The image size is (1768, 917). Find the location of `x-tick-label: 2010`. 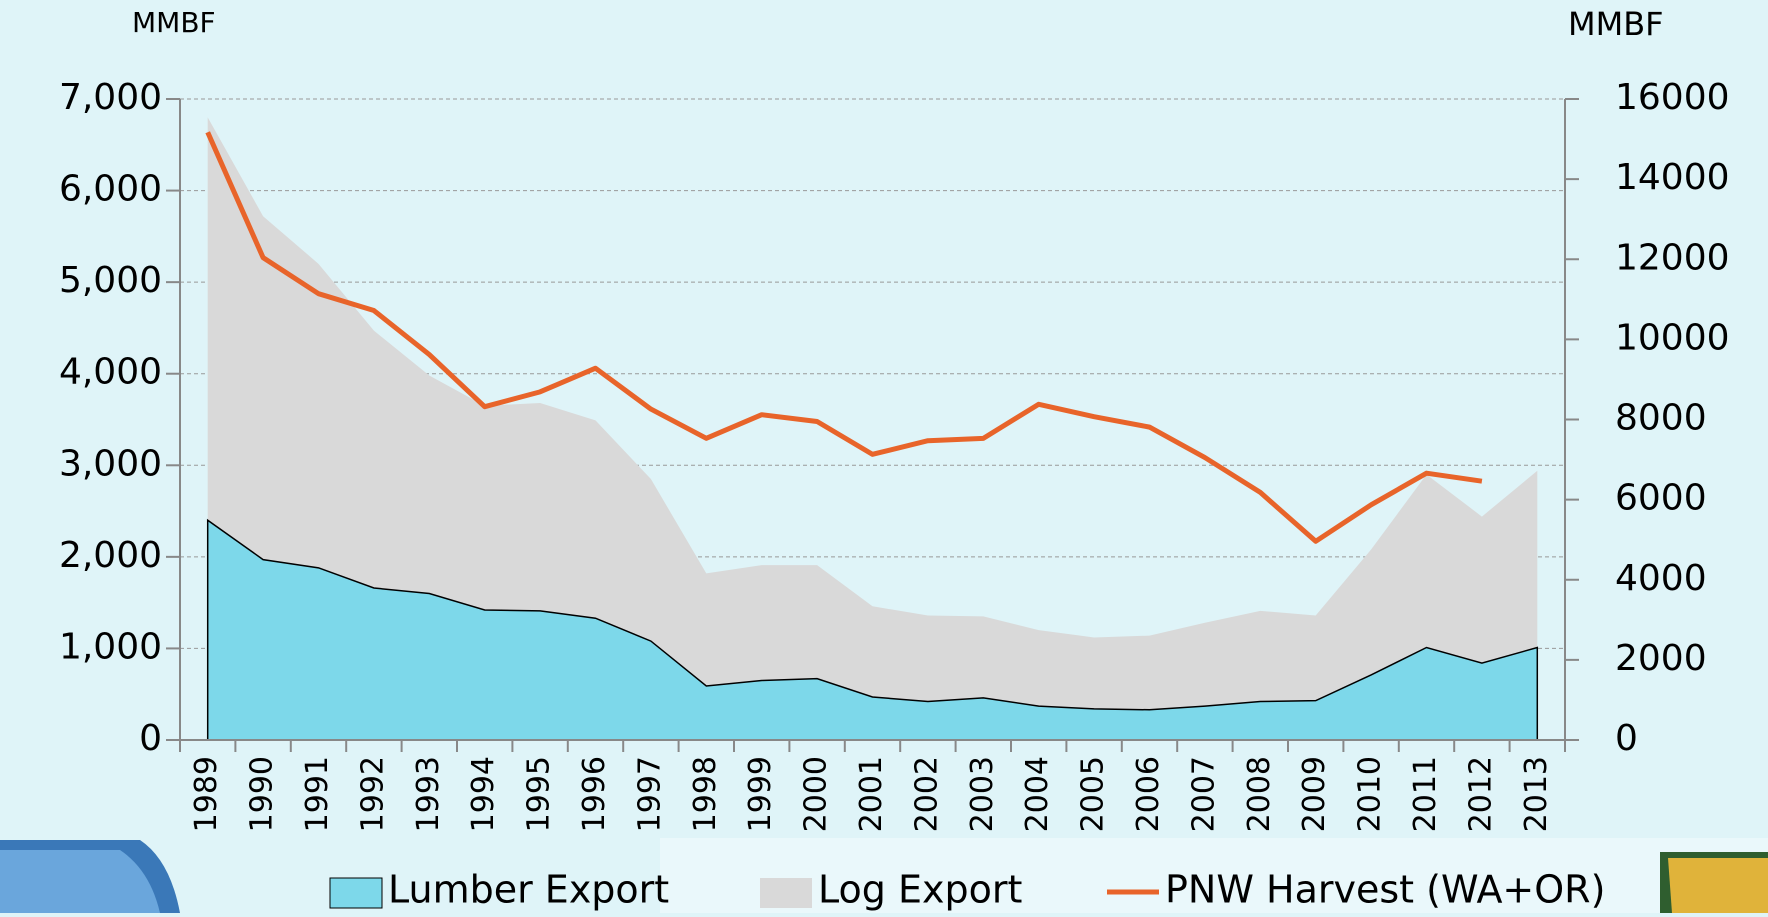

x-tick-label: 2010 is located at coordinates (1370, 794).